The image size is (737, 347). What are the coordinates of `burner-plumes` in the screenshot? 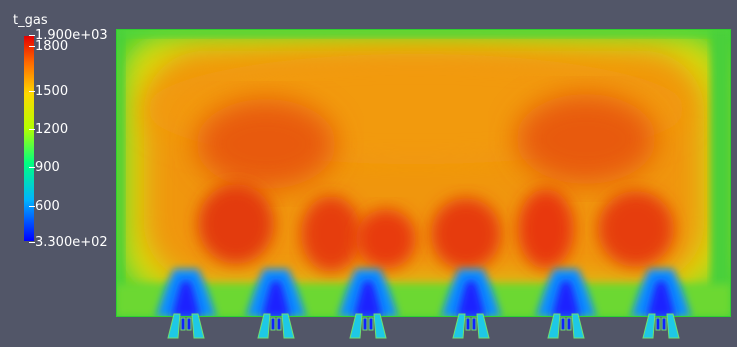 It's located at (423, 293).